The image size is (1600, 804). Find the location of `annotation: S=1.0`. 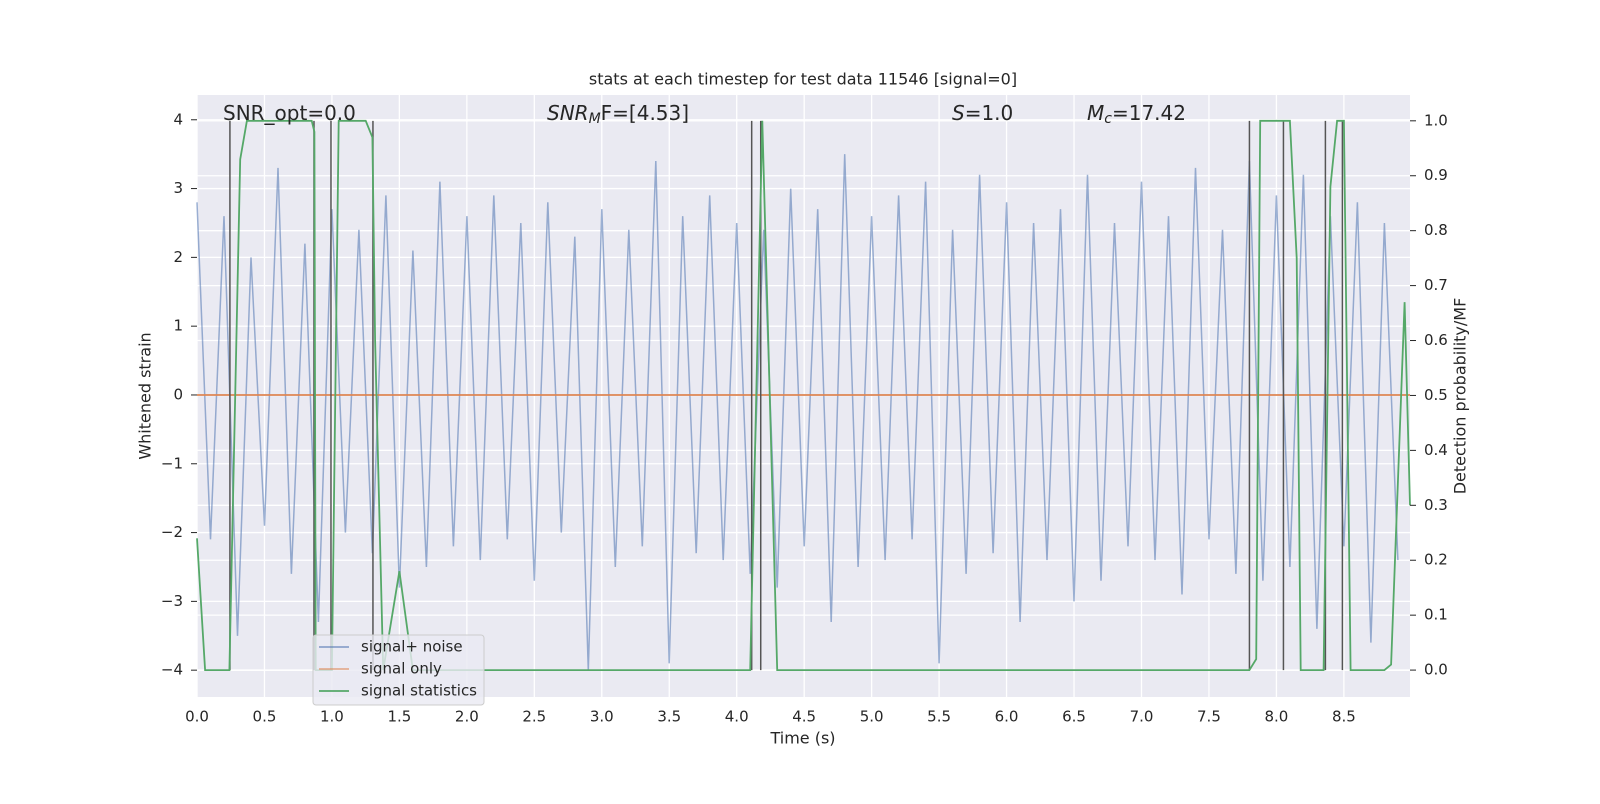

annotation: S=1.0 is located at coordinates (982, 113).